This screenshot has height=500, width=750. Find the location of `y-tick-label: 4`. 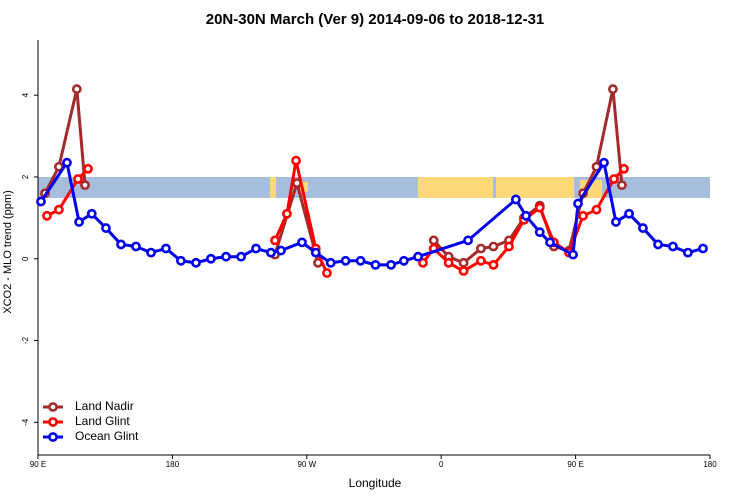

y-tick-label: 4 is located at coordinates (25, 94).